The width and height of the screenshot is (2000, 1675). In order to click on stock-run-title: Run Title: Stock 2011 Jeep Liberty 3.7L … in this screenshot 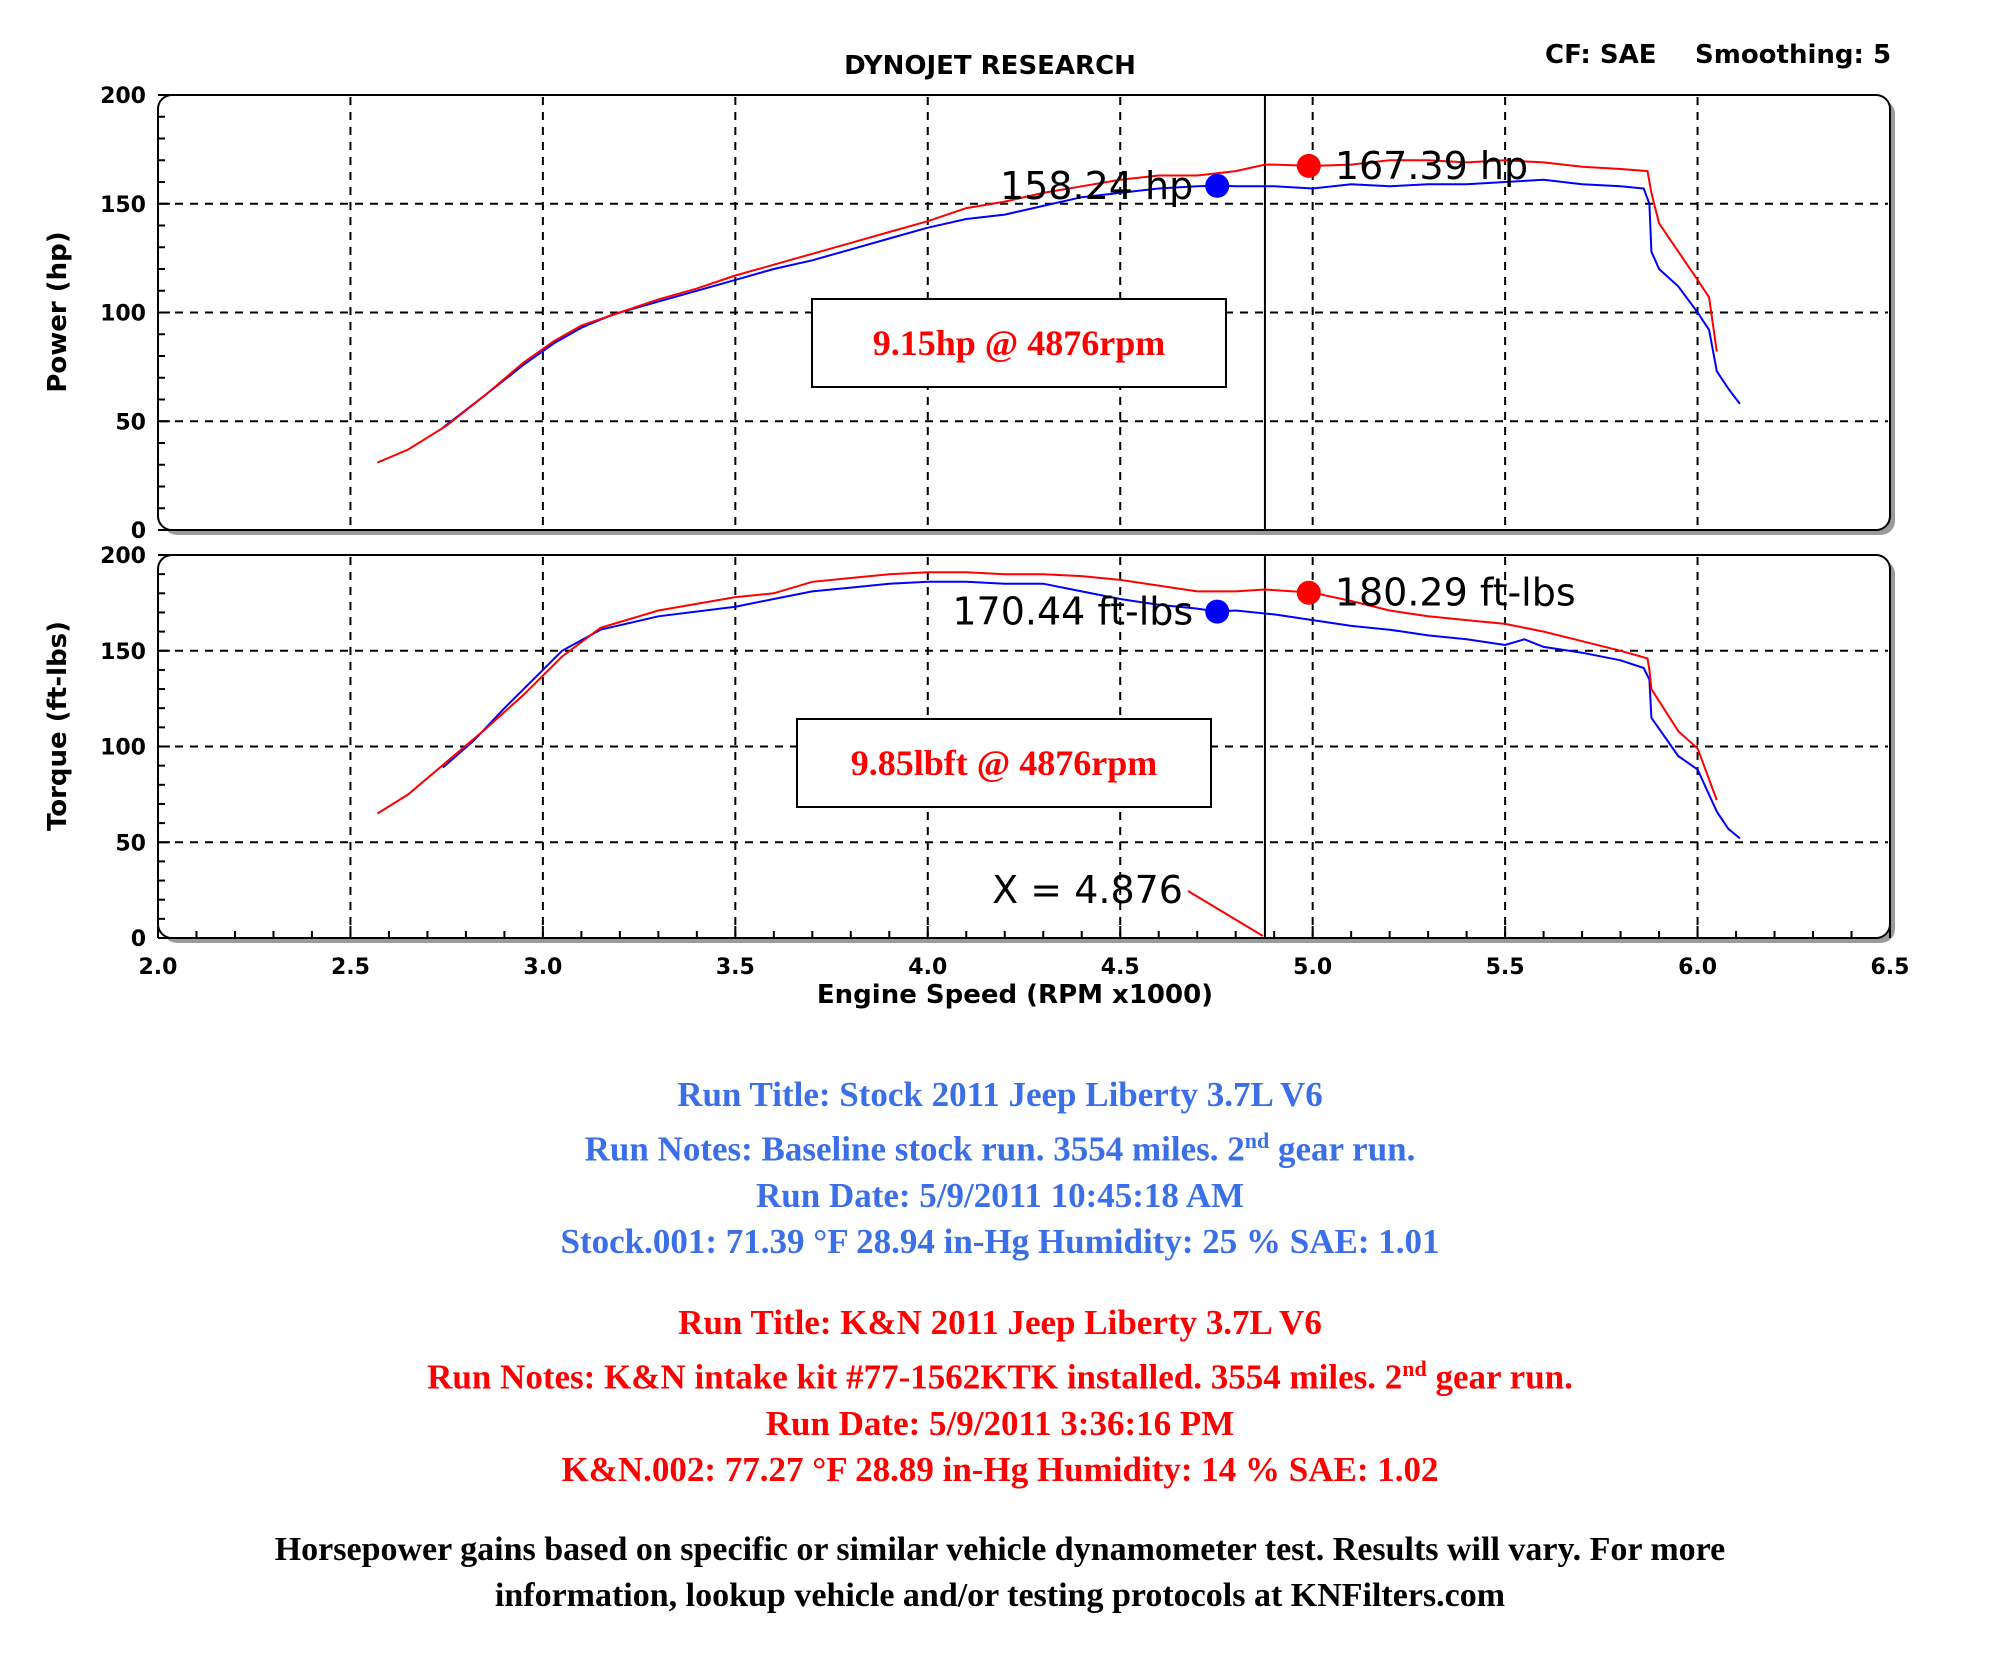, I will do `click(1000, 1094)`.